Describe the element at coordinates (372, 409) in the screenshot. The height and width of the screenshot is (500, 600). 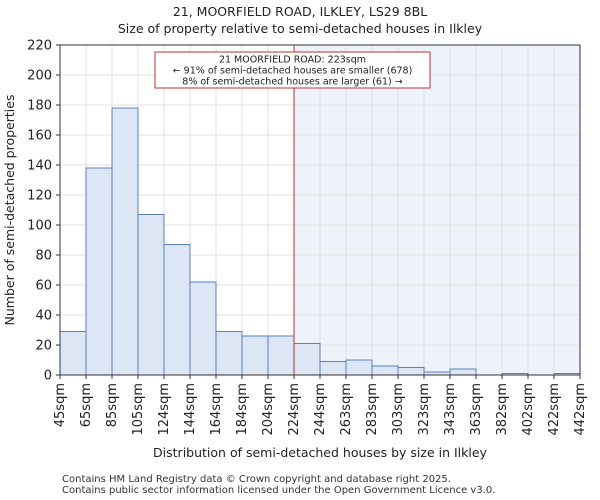
I see `x-tick-label: 283sqm` at that location.